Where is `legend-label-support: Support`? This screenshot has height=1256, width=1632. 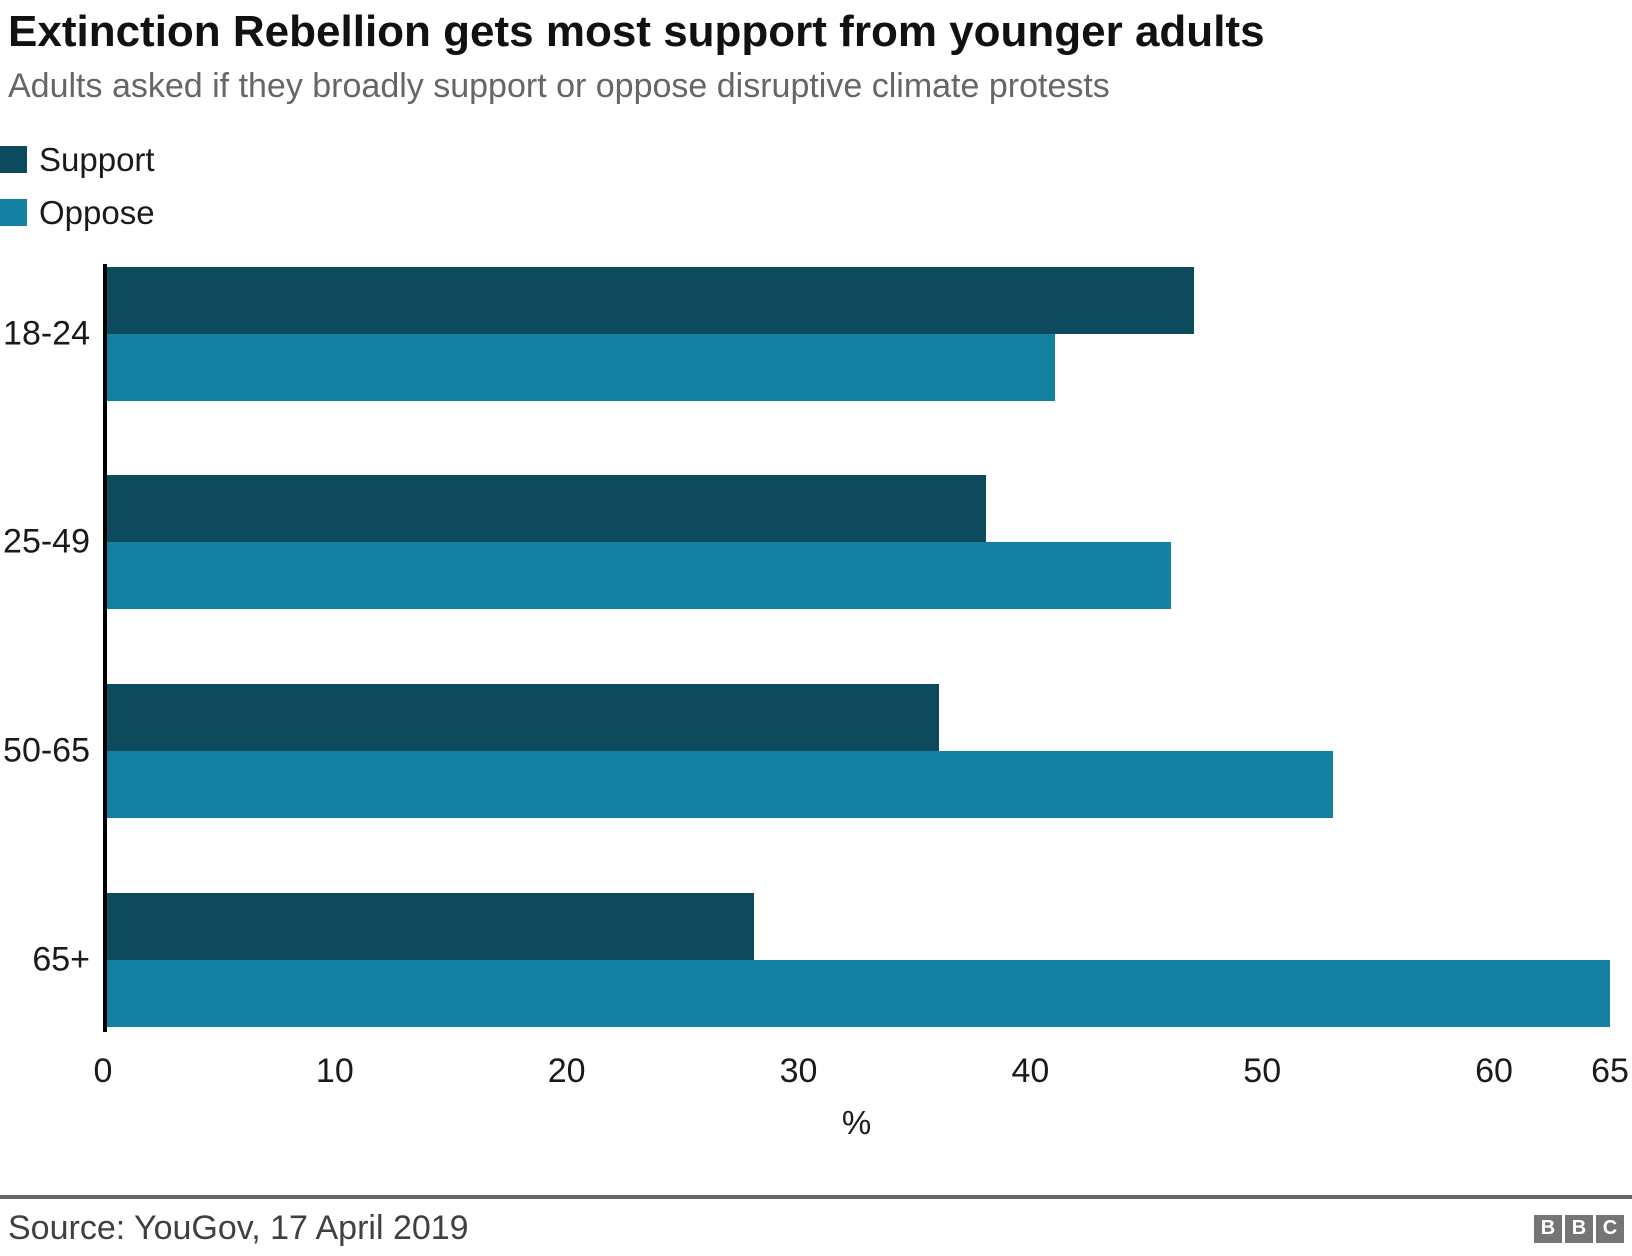 legend-label-support: Support is located at coordinates (97, 159).